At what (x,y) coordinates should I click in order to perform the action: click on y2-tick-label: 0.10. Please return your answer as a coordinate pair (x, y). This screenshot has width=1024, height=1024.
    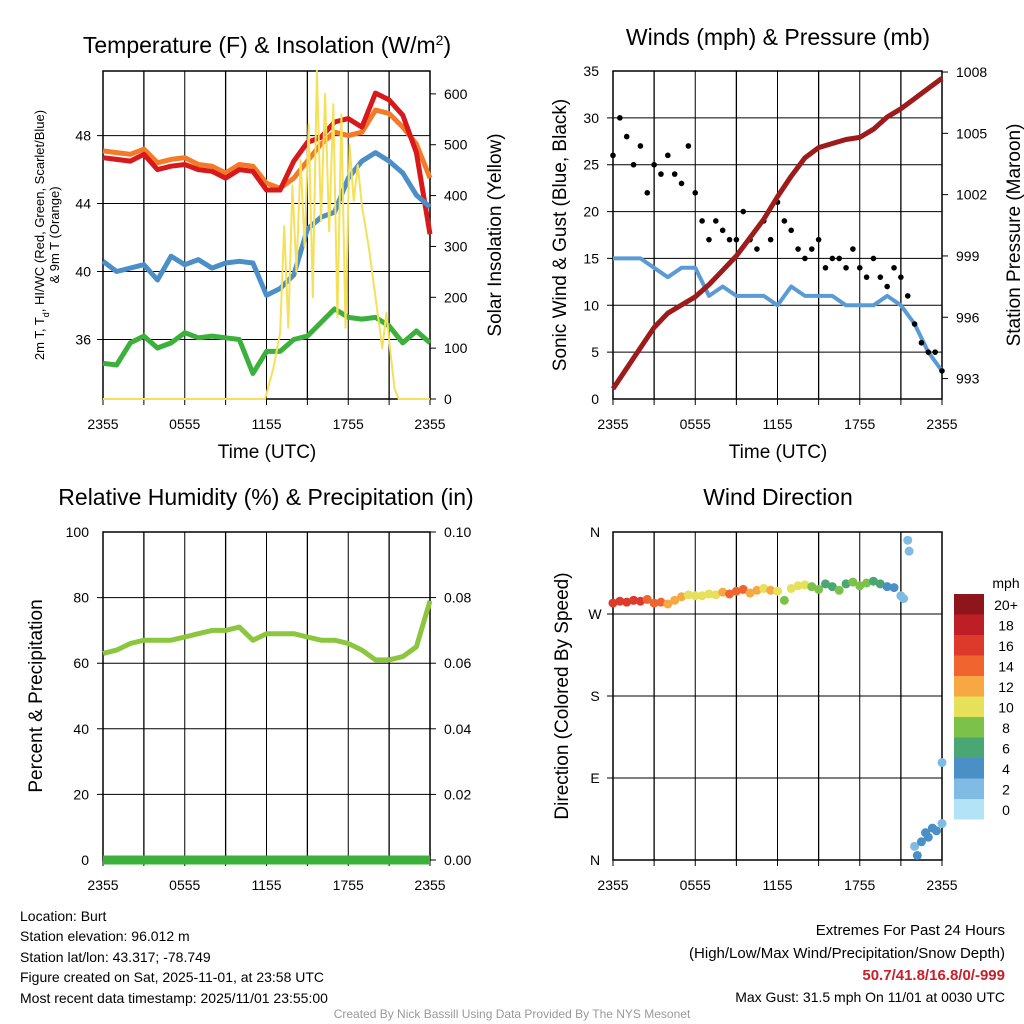
    Looking at the image, I should click on (457, 532).